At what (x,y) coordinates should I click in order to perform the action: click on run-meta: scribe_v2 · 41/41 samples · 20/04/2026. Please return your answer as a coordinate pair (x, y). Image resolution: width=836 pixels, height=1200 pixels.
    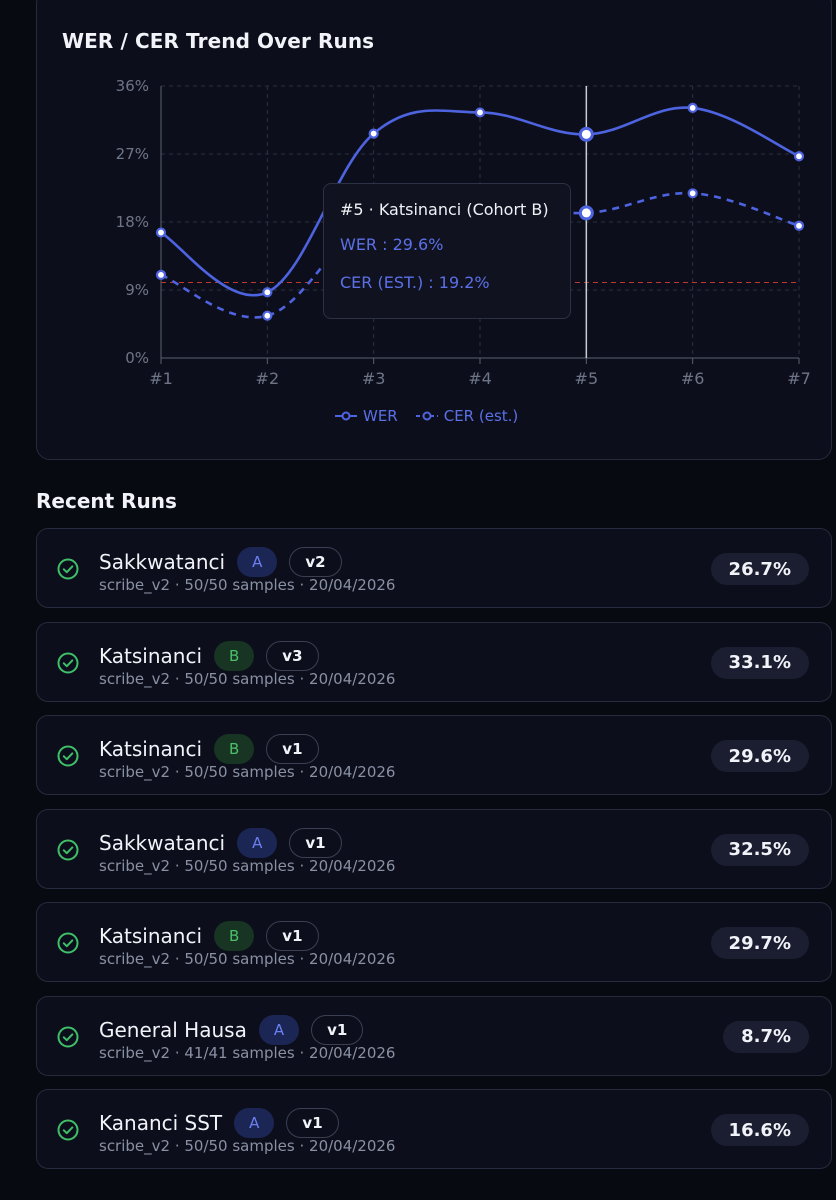
    Looking at the image, I should click on (247, 1052).